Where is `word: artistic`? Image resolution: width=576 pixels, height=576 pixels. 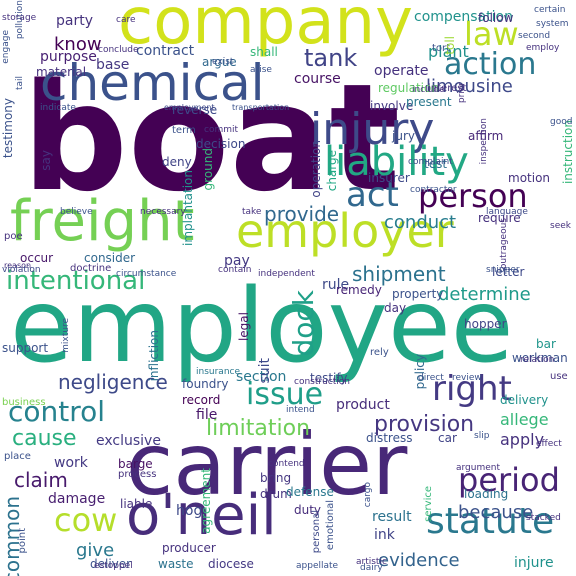 word: artistic is located at coordinates (371, 562).